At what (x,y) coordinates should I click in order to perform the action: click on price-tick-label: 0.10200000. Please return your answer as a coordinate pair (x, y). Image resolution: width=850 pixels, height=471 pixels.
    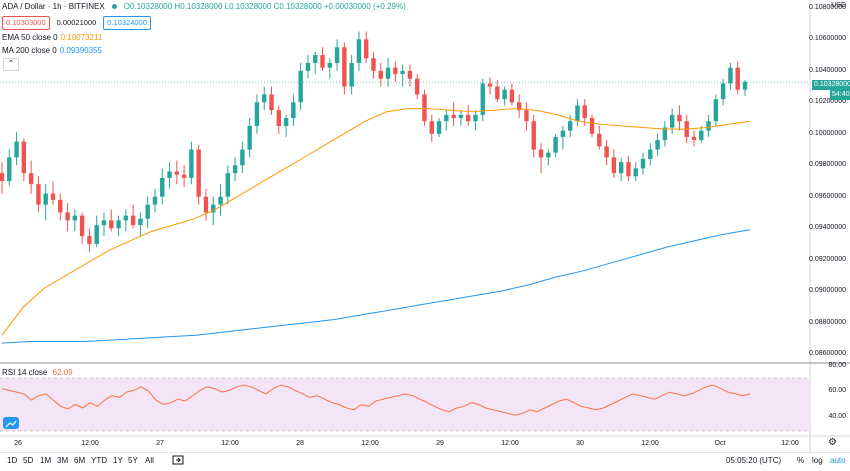
    Looking at the image, I should click on (827, 102).